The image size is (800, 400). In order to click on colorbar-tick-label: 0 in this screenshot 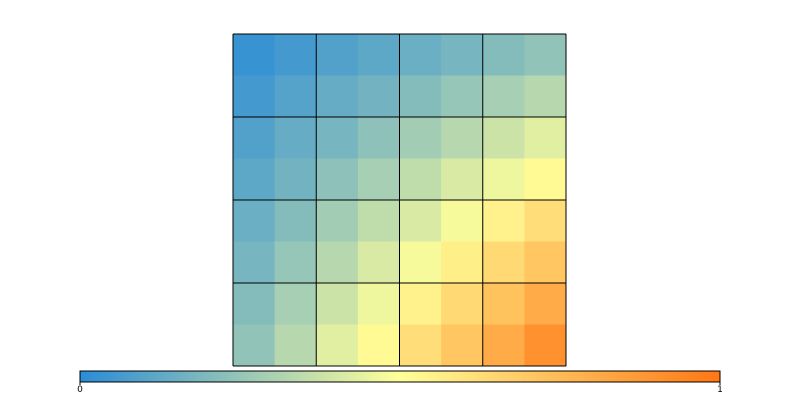, I will do `click(80, 390)`.